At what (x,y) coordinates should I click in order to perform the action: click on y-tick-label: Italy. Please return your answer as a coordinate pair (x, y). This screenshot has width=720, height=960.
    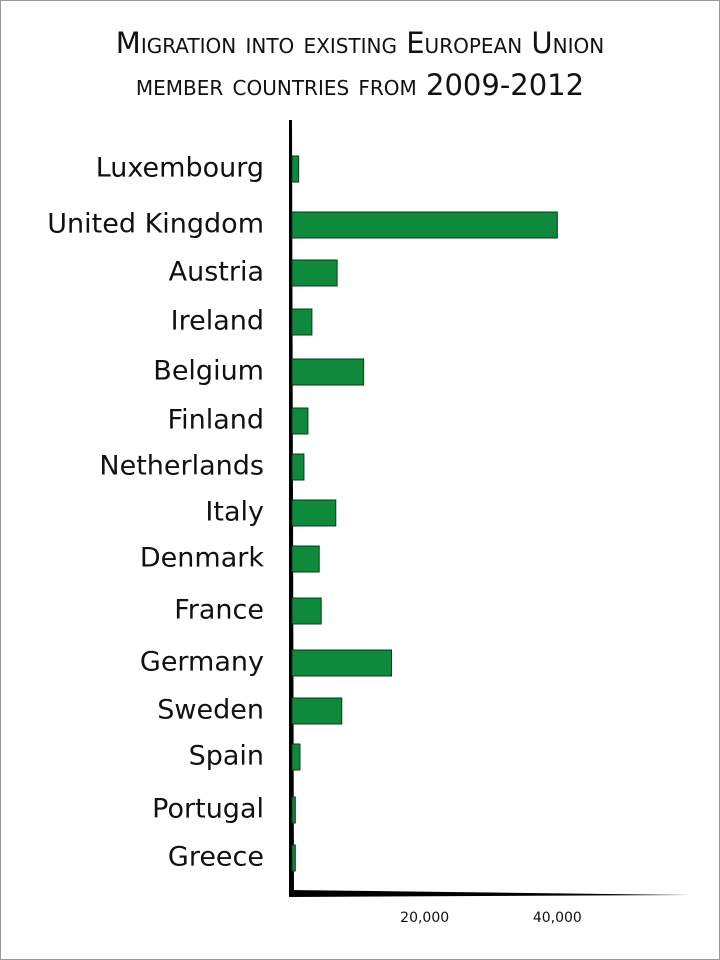
    Looking at the image, I should click on (234, 512).